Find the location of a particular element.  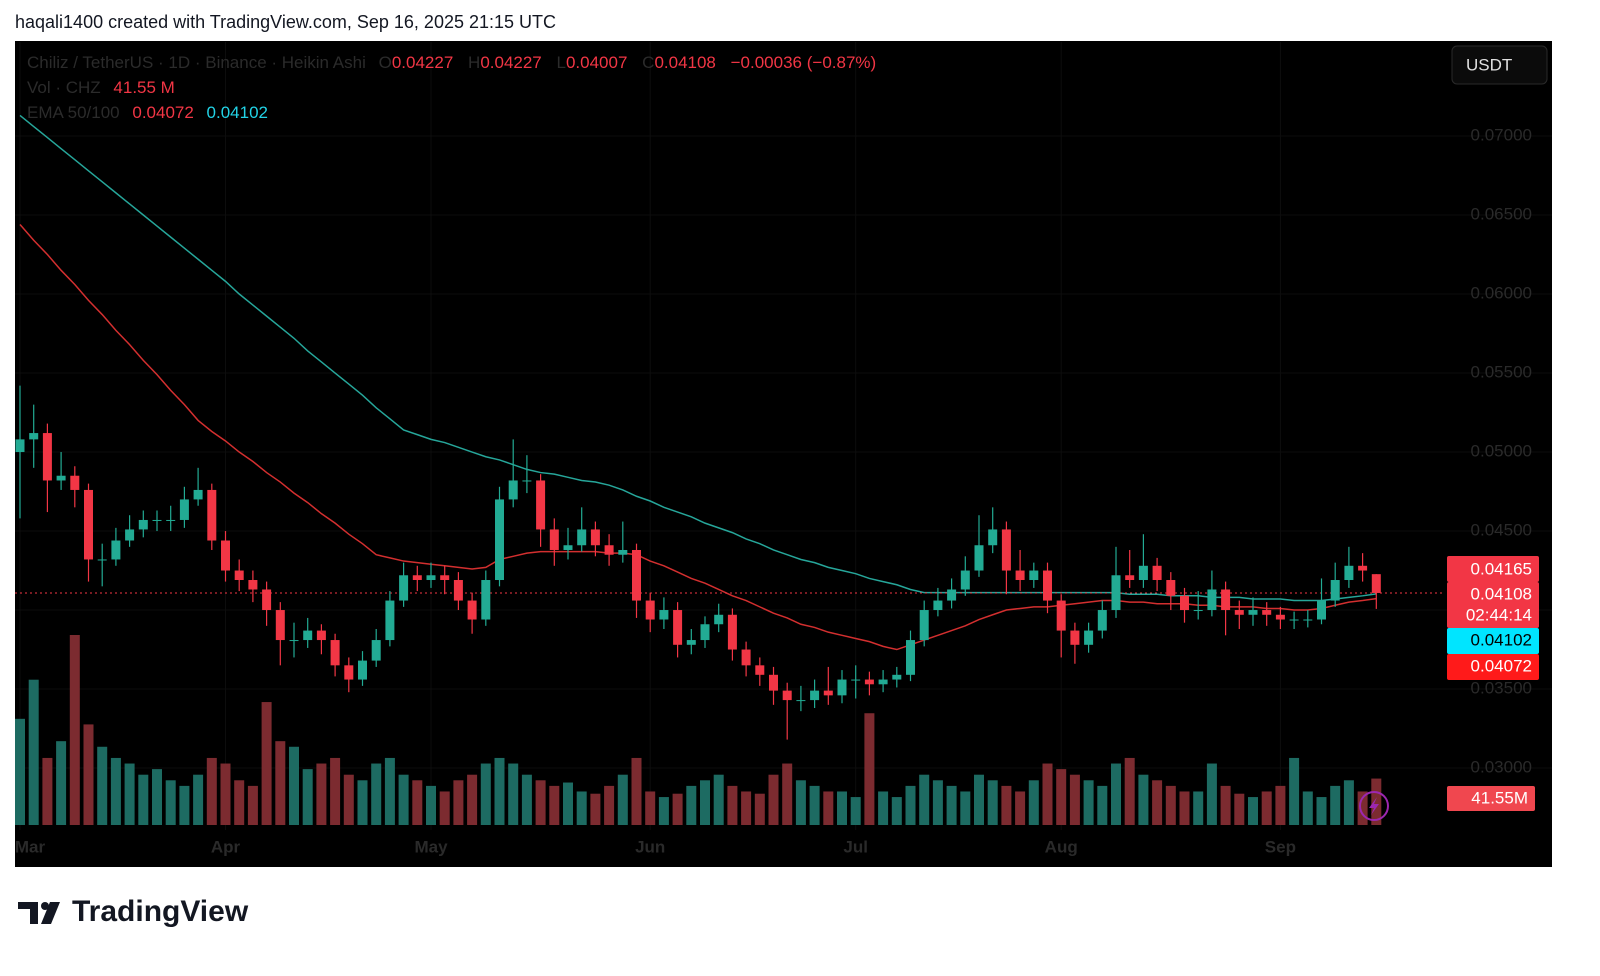

currency-button is located at coordinates (1499, 65).